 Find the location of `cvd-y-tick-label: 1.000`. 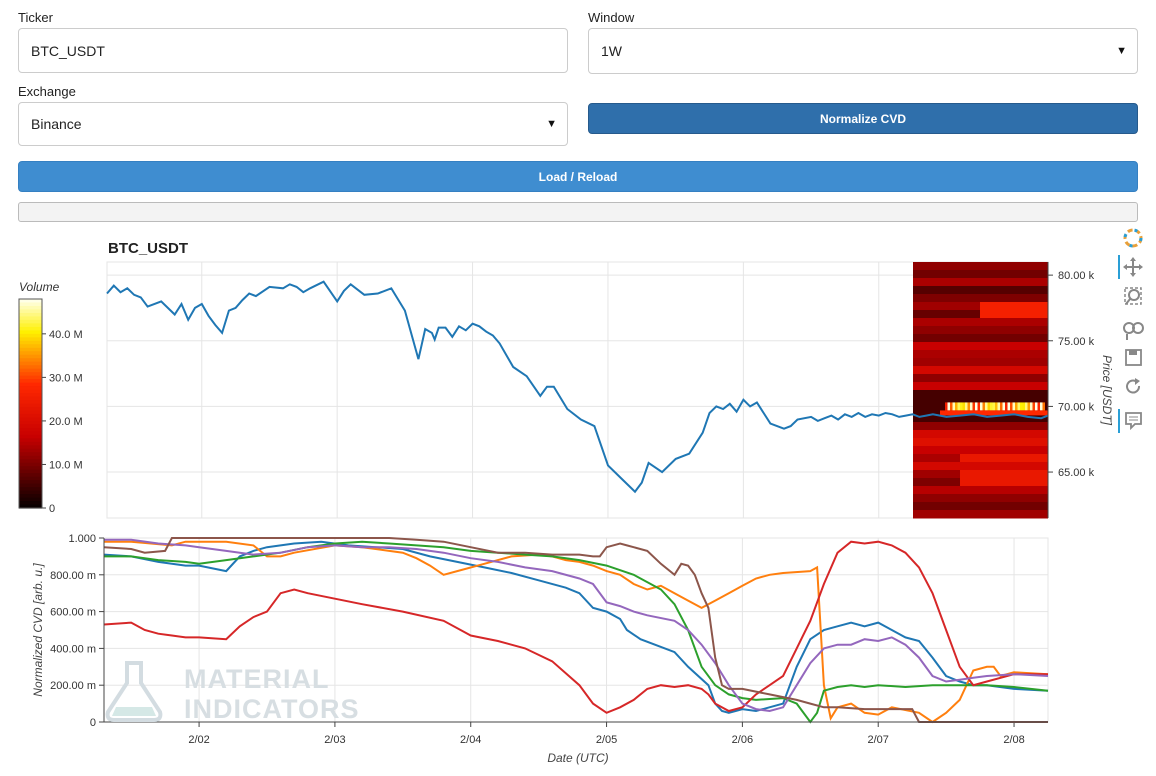

cvd-y-tick-label: 1.000 is located at coordinates (82, 539).